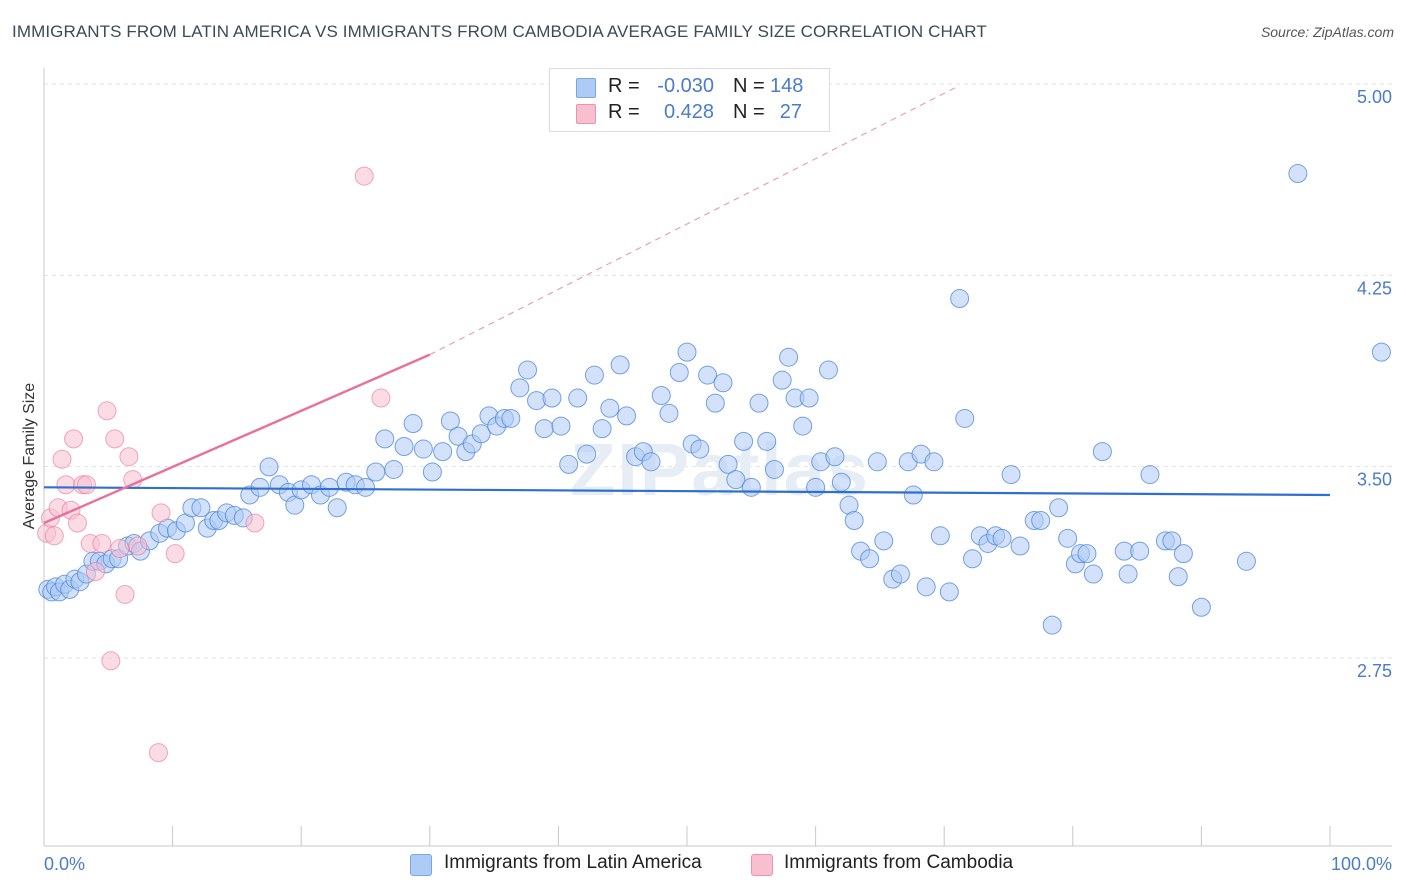 This screenshot has height=892, width=1406. What do you see at coordinates (1361, 864) in the screenshot?
I see `x-tick-label: 100.0%` at bounding box center [1361, 864].